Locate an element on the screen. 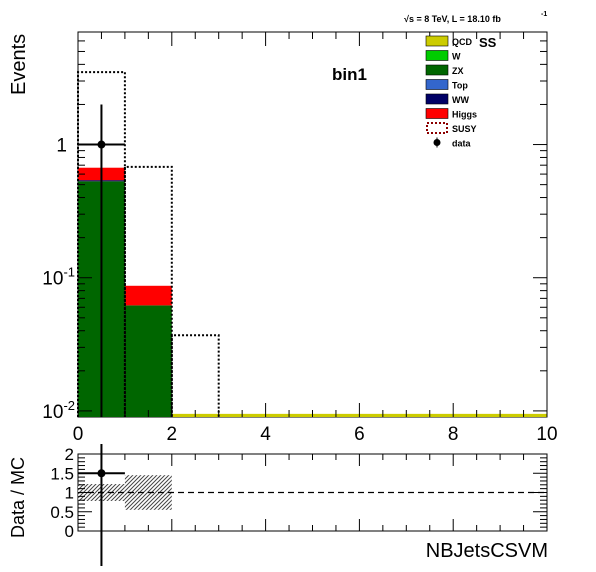 This screenshot has height=572, width=596. legend-swatch-zx is located at coordinates (437, 70).